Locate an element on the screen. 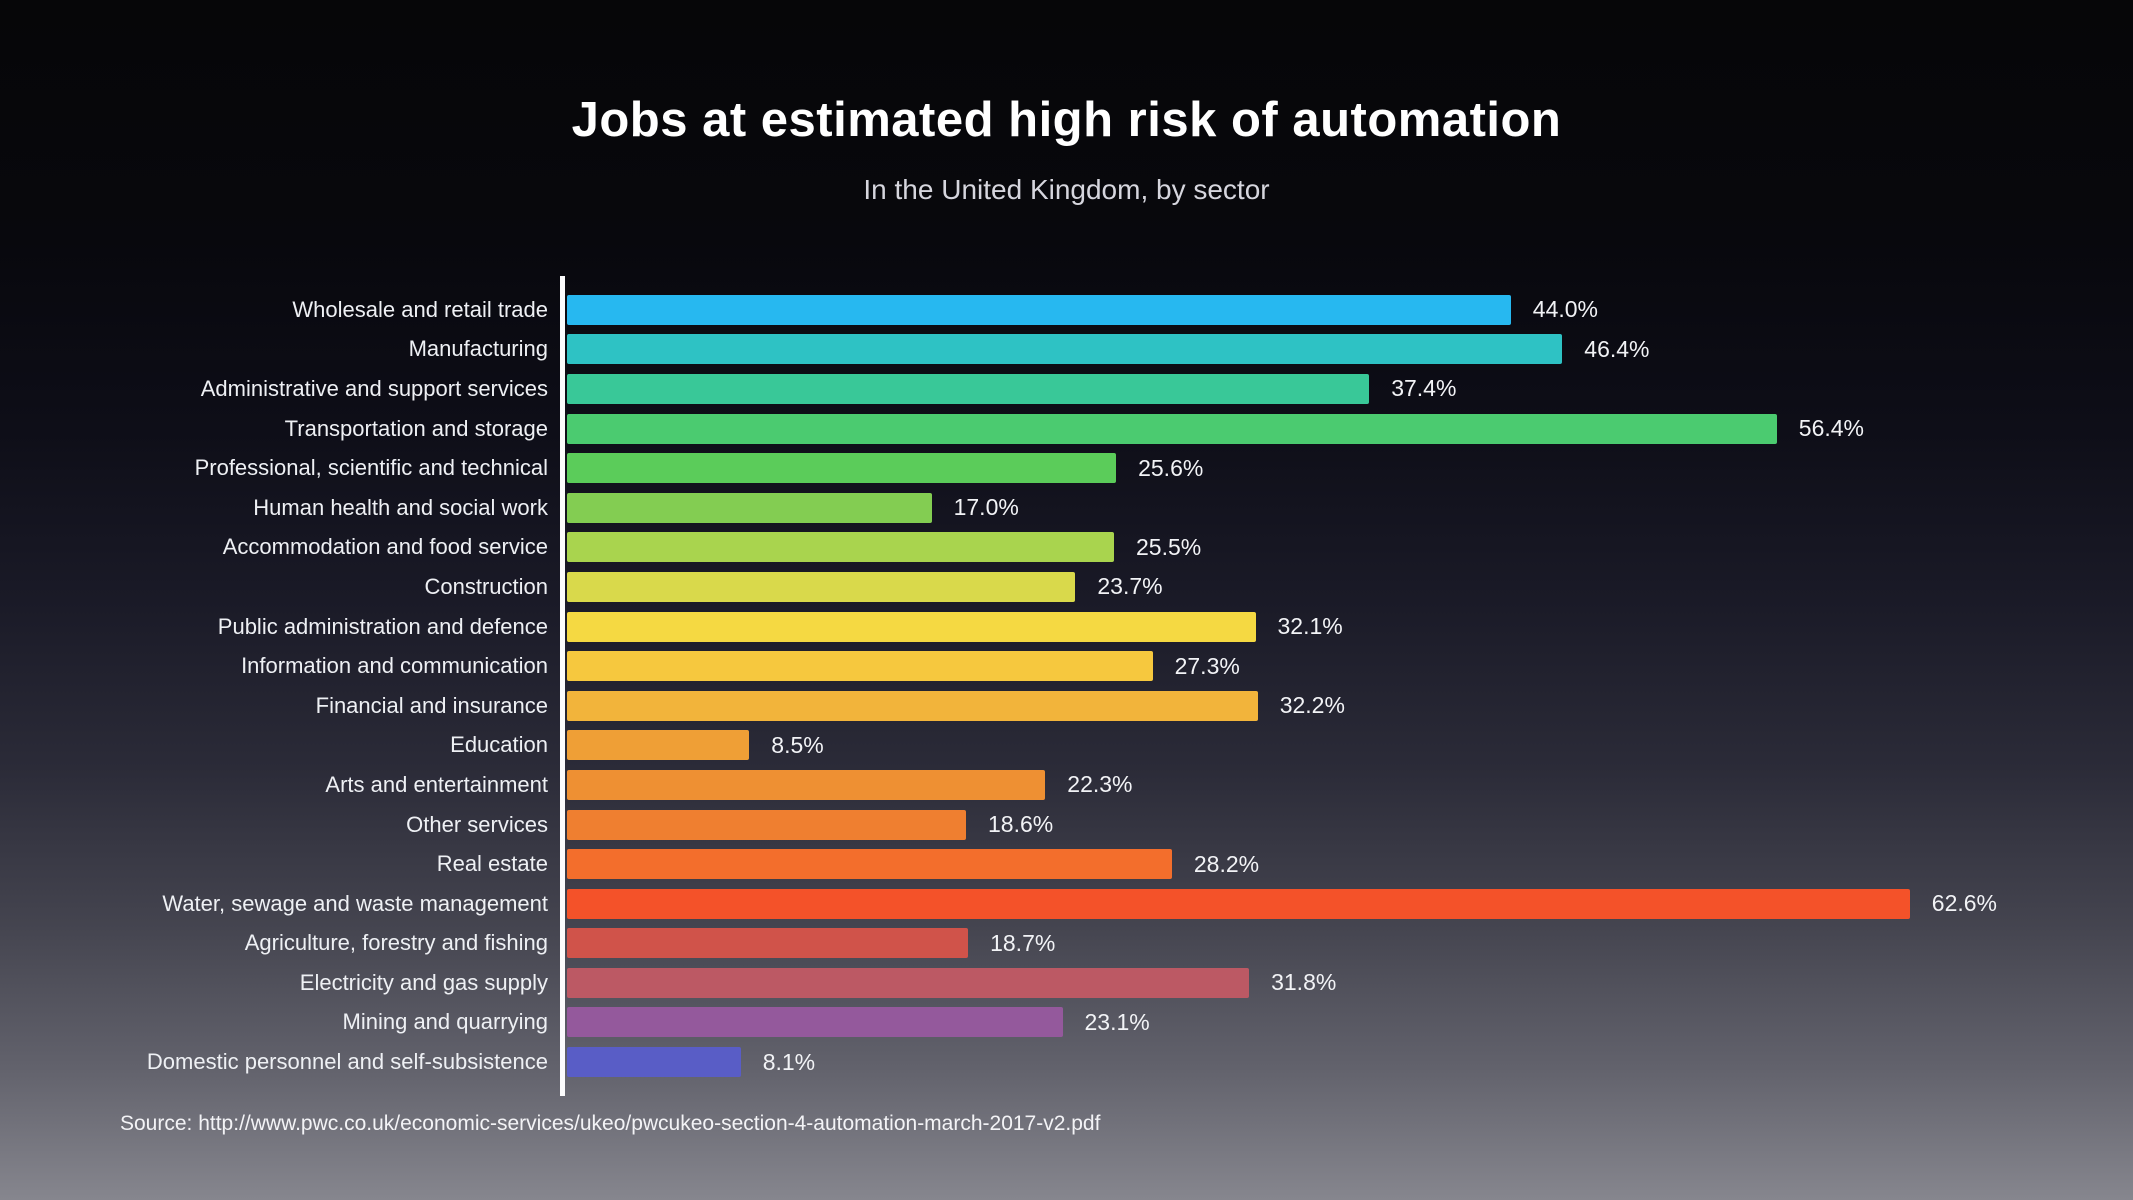 This screenshot has width=2133, height=1200. value-label: 62.6% is located at coordinates (1964, 903).